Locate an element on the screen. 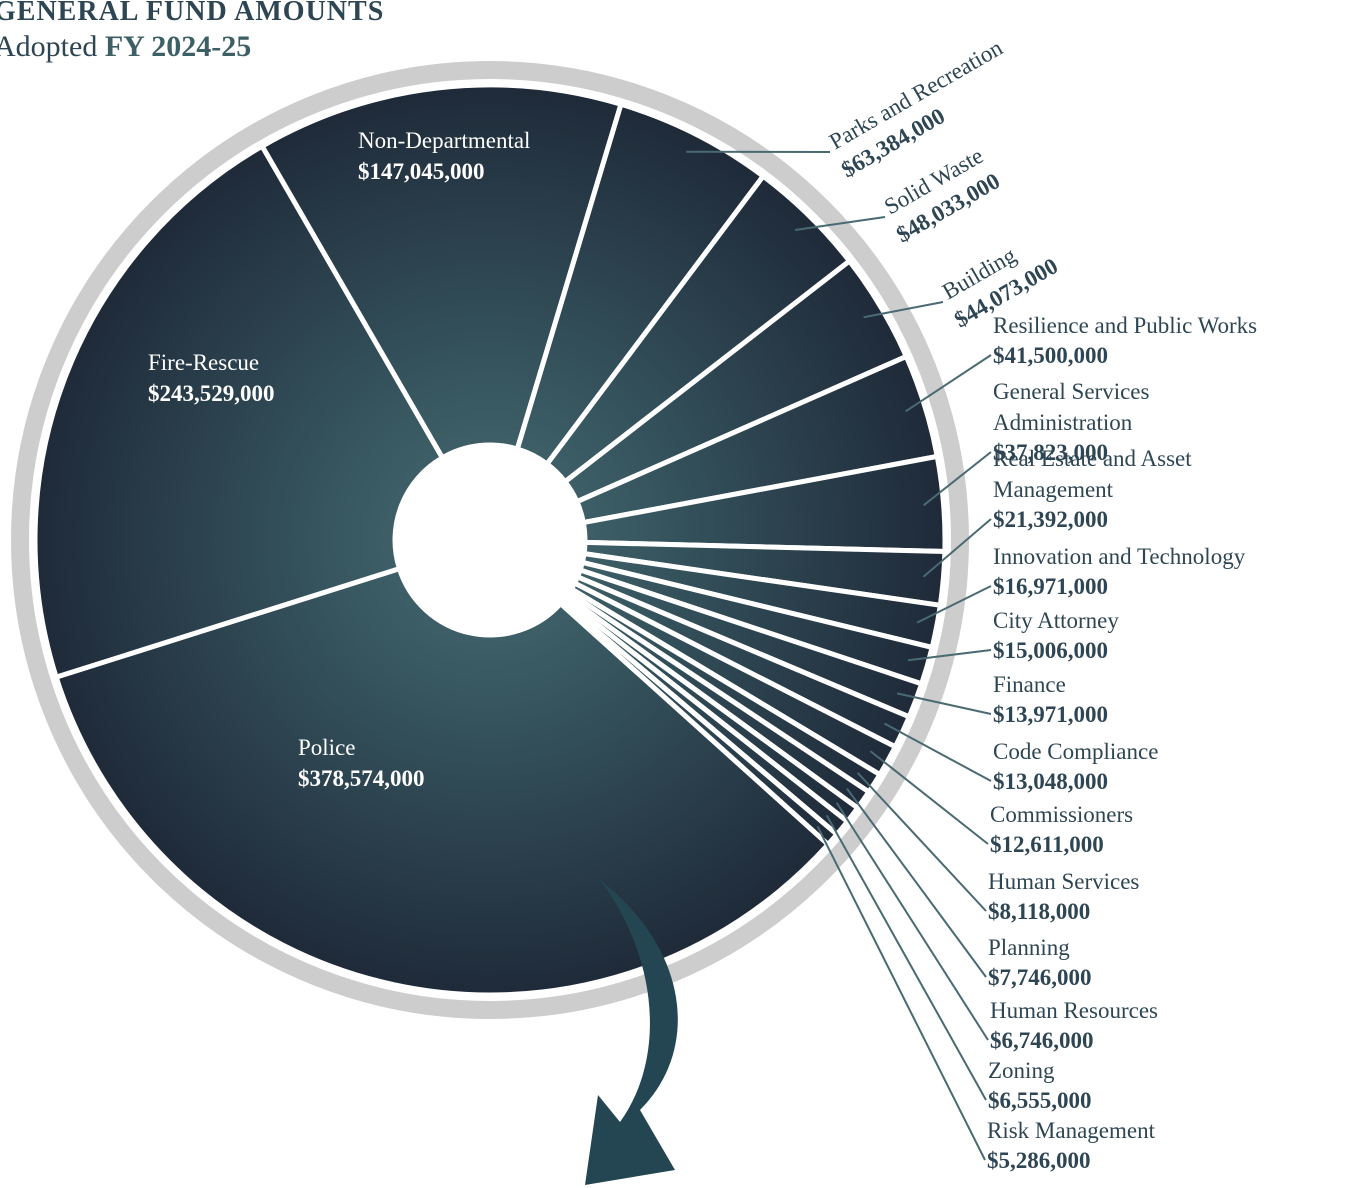 This screenshot has width=1356, height=1188. category-label: Planning is located at coordinates (1029, 947).